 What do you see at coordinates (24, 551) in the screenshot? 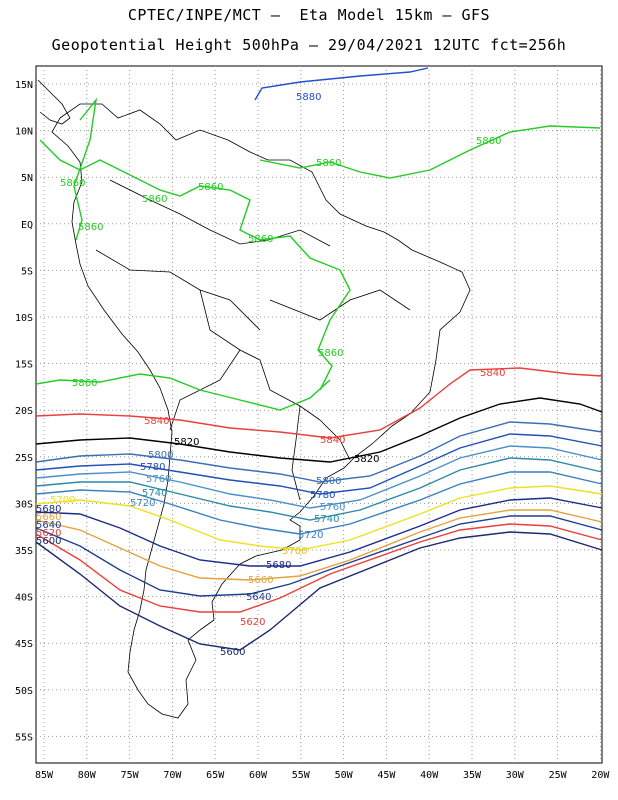
I see `latitude-tick-label: 35S` at bounding box center [24, 551].